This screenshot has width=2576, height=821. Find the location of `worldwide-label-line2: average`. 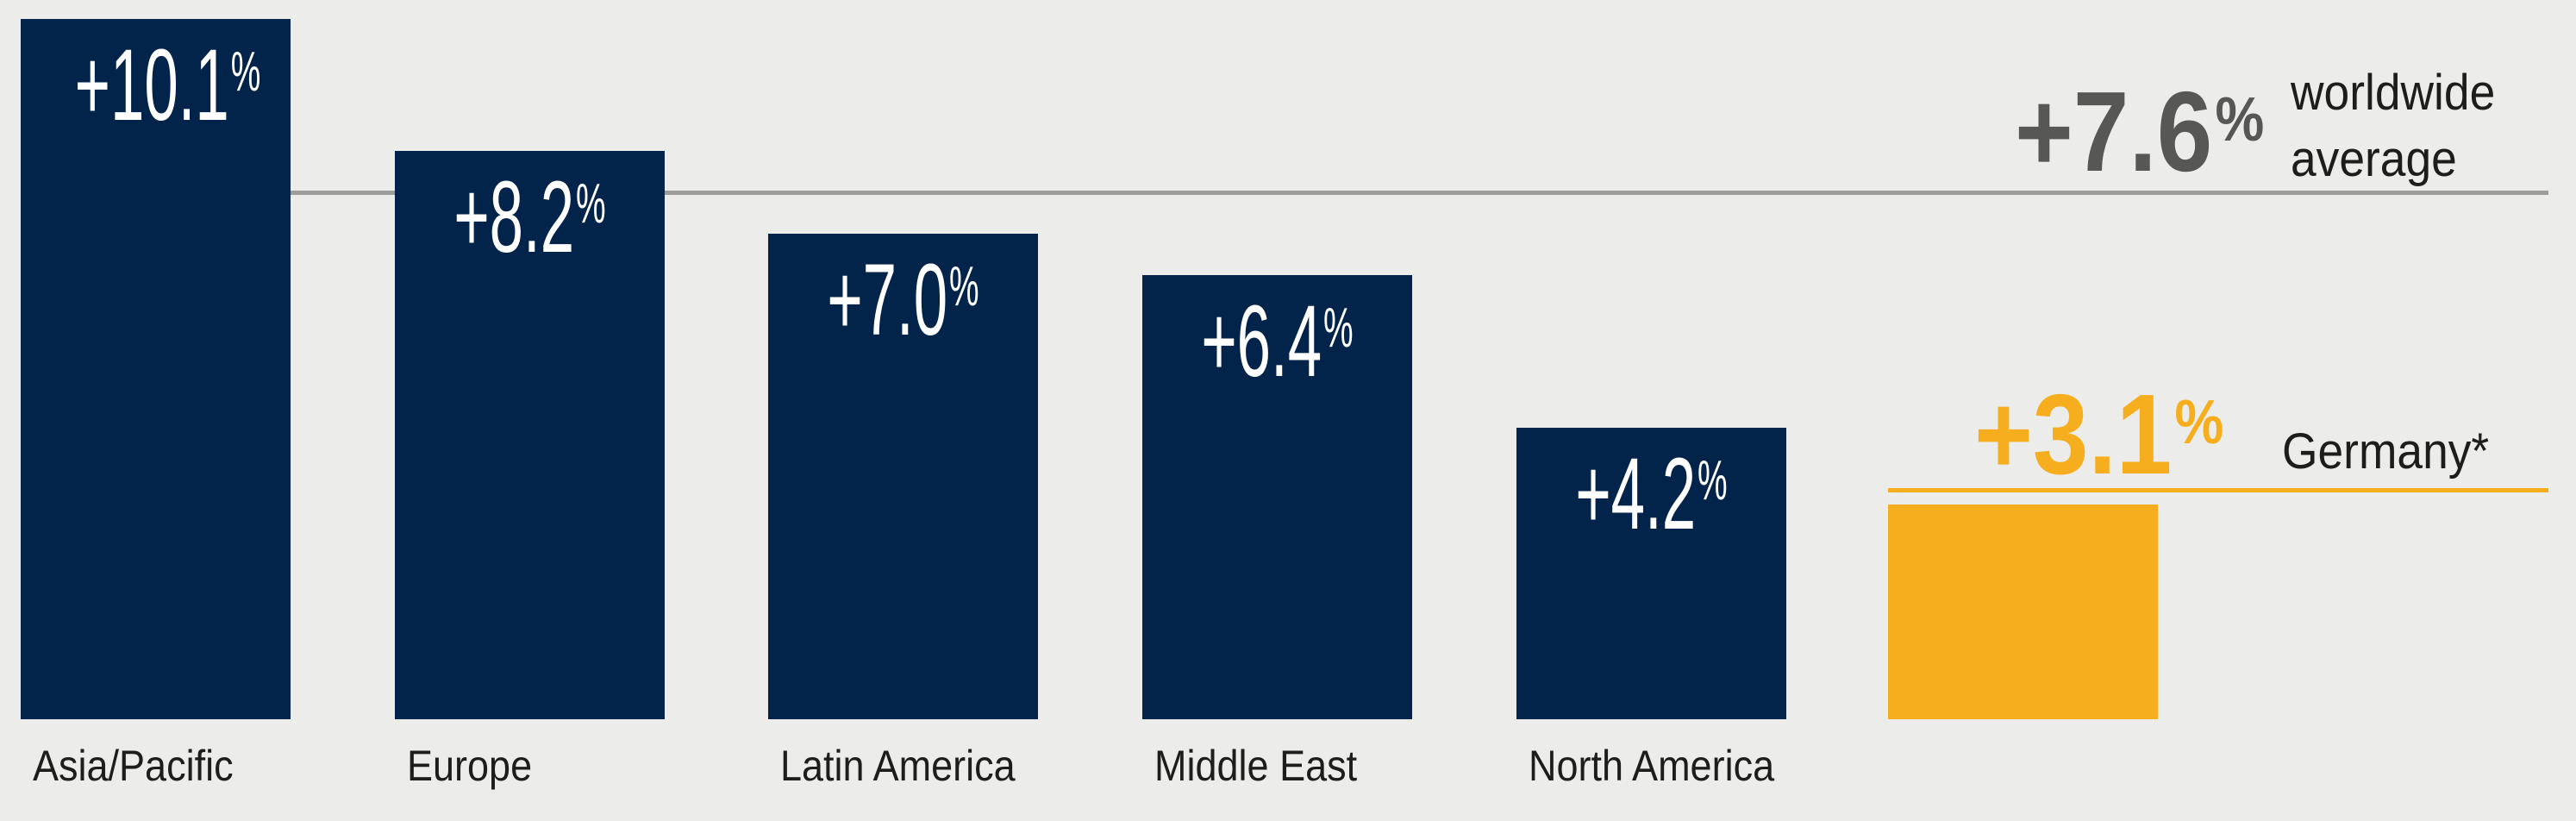

worldwide-label-line2: average is located at coordinates (2374, 159).